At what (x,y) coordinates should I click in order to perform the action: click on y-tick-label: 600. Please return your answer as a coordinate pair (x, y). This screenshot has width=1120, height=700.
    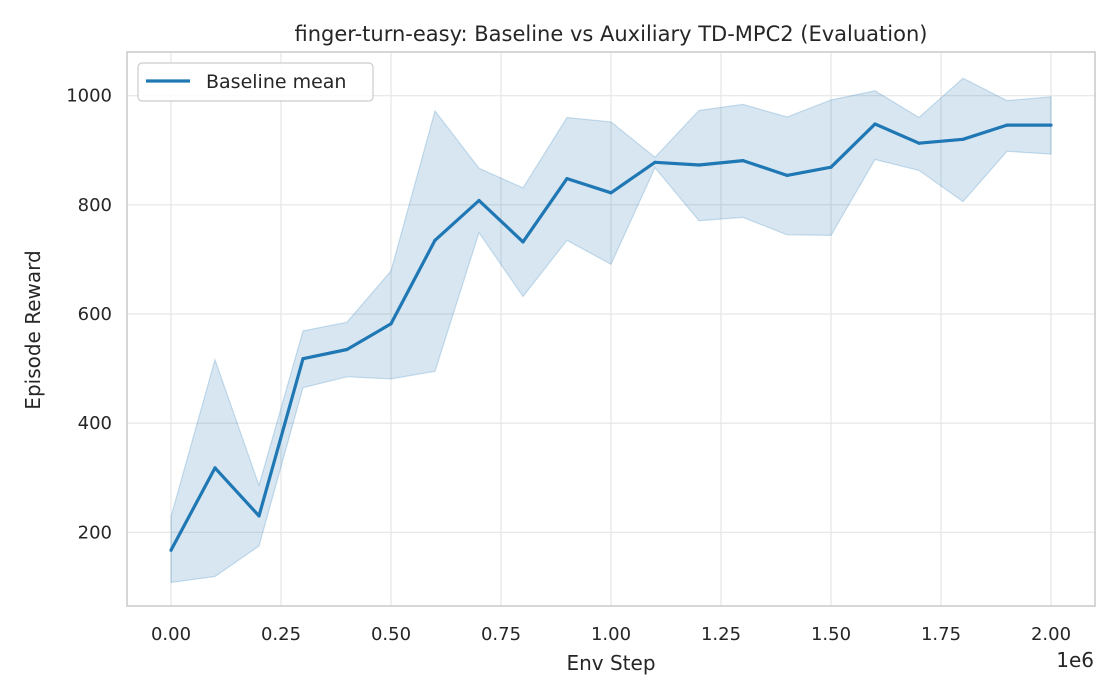
    Looking at the image, I should click on (95, 314).